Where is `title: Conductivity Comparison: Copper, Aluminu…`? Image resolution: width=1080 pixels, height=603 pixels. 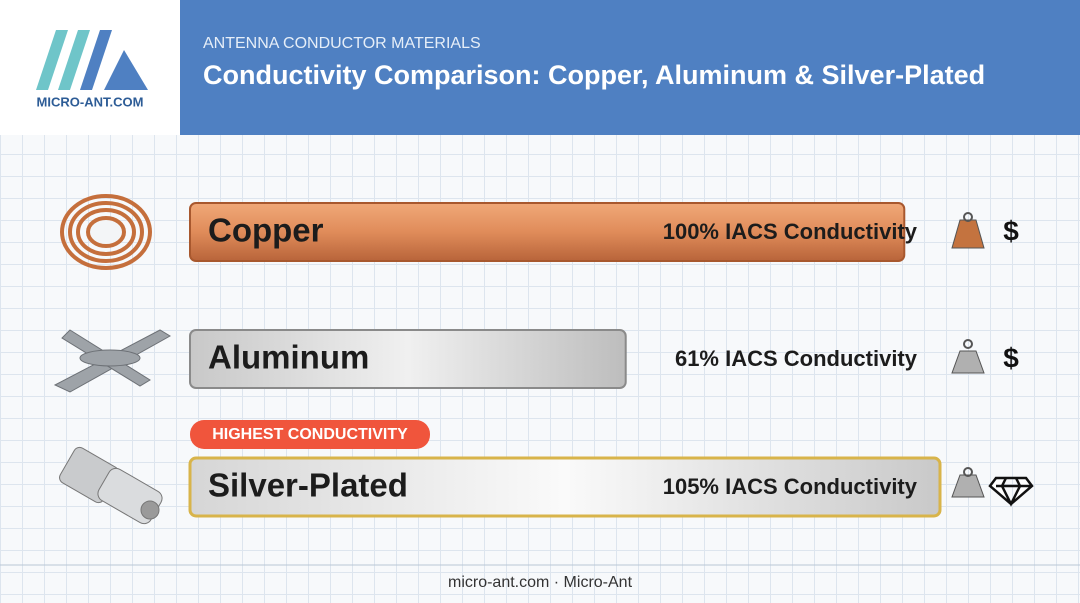 title: Conductivity Comparison: Copper, Aluminu… is located at coordinates (594, 75).